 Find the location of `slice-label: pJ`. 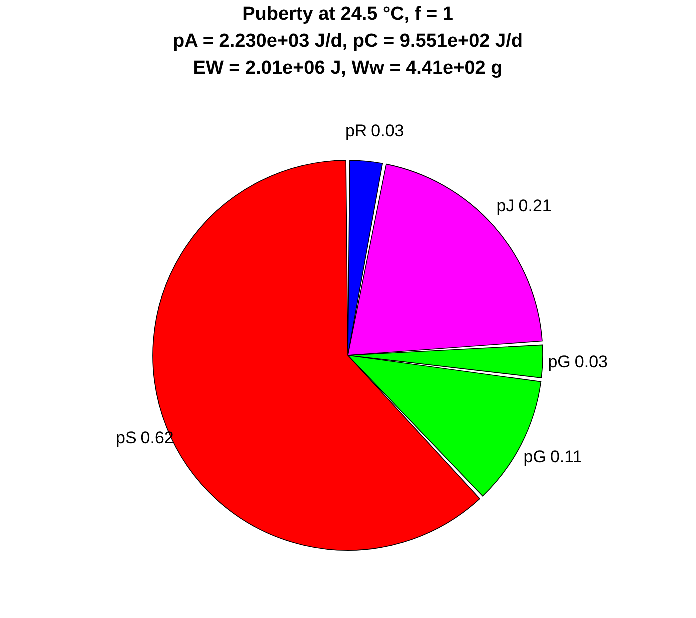

slice-label: pJ is located at coordinates (505, 206).